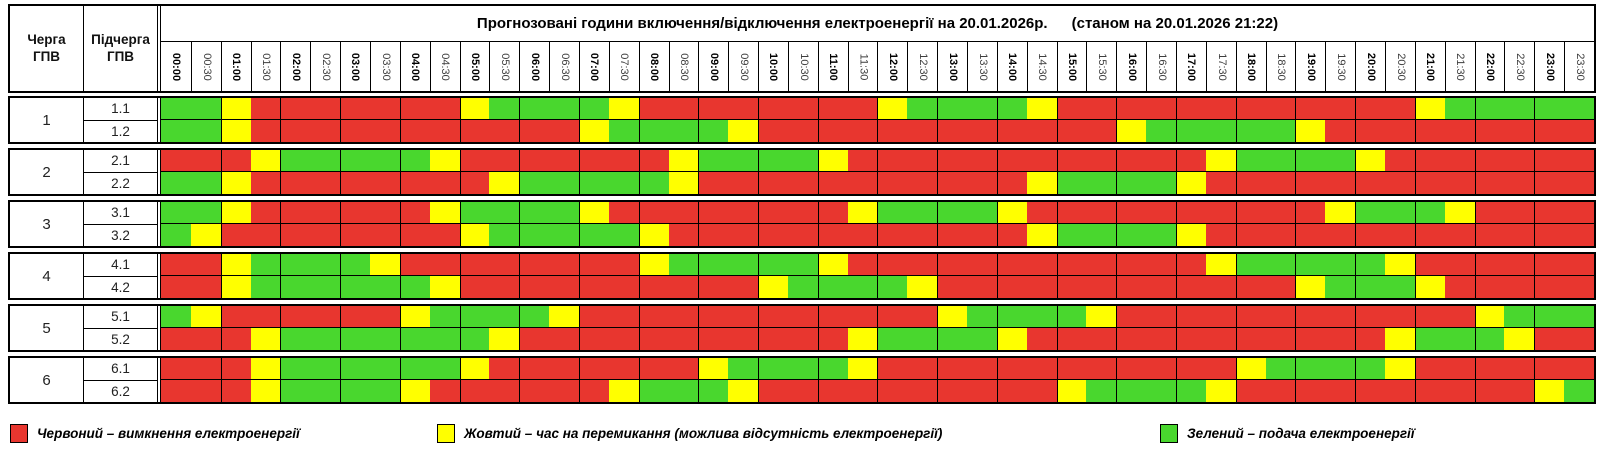  What do you see at coordinates (444, 66) in the screenshot?
I see `time-label-cell: 04:30` at bounding box center [444, 66].